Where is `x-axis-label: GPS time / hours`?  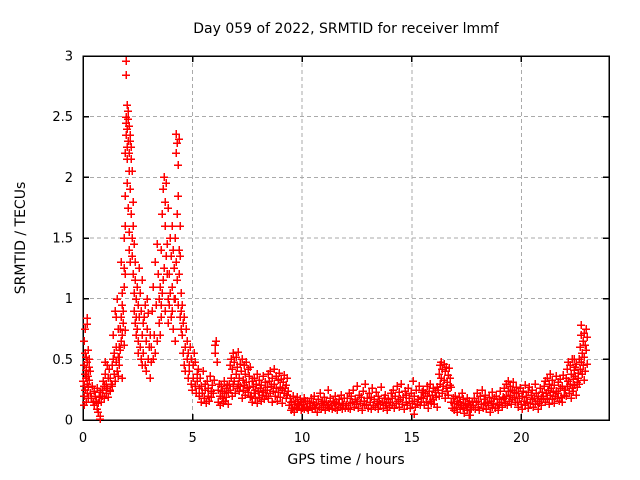 x-axis-label: GPS time / hours is located at coordinates (346, 460).